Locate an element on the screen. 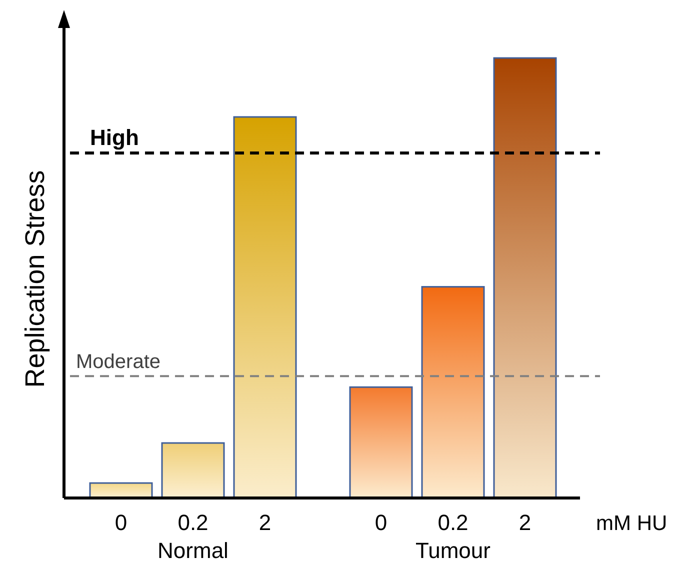  ref-line-label: High is located at coordinates (114, 137).